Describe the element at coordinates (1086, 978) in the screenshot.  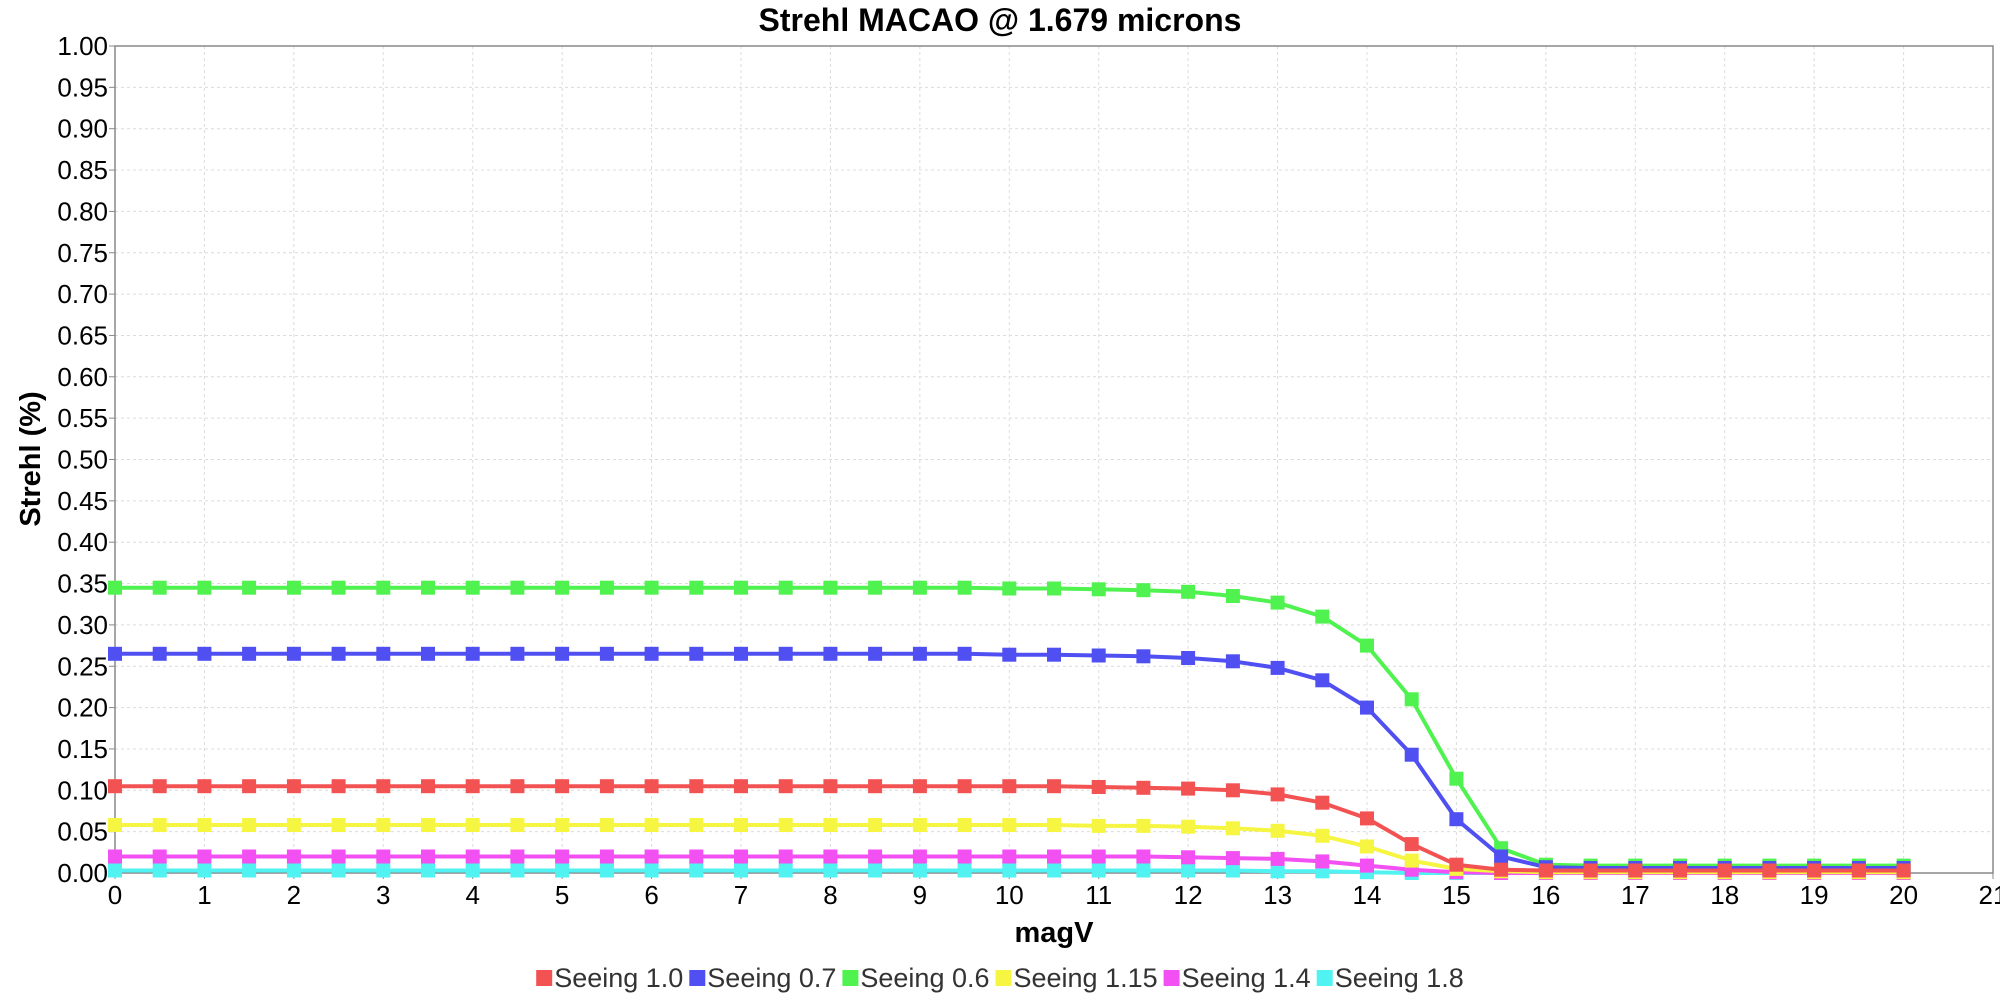
I see `legend-label: Seeing 1.15` at that location.